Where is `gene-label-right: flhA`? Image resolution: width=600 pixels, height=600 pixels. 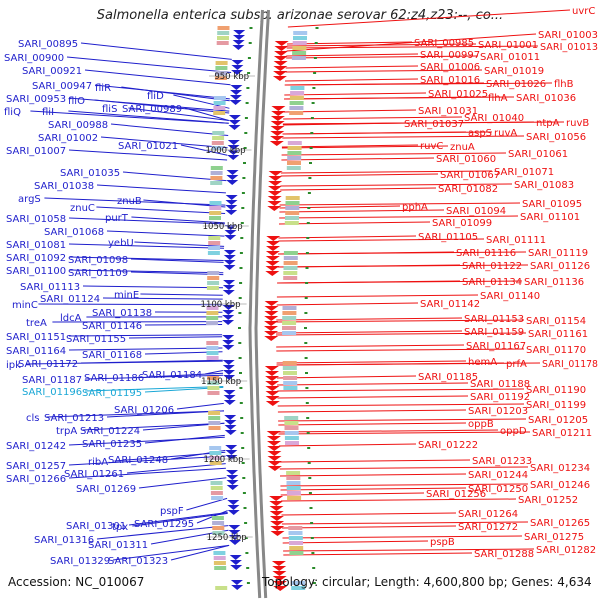 gene-label-right: flhA is located at coordinates (498, 98).